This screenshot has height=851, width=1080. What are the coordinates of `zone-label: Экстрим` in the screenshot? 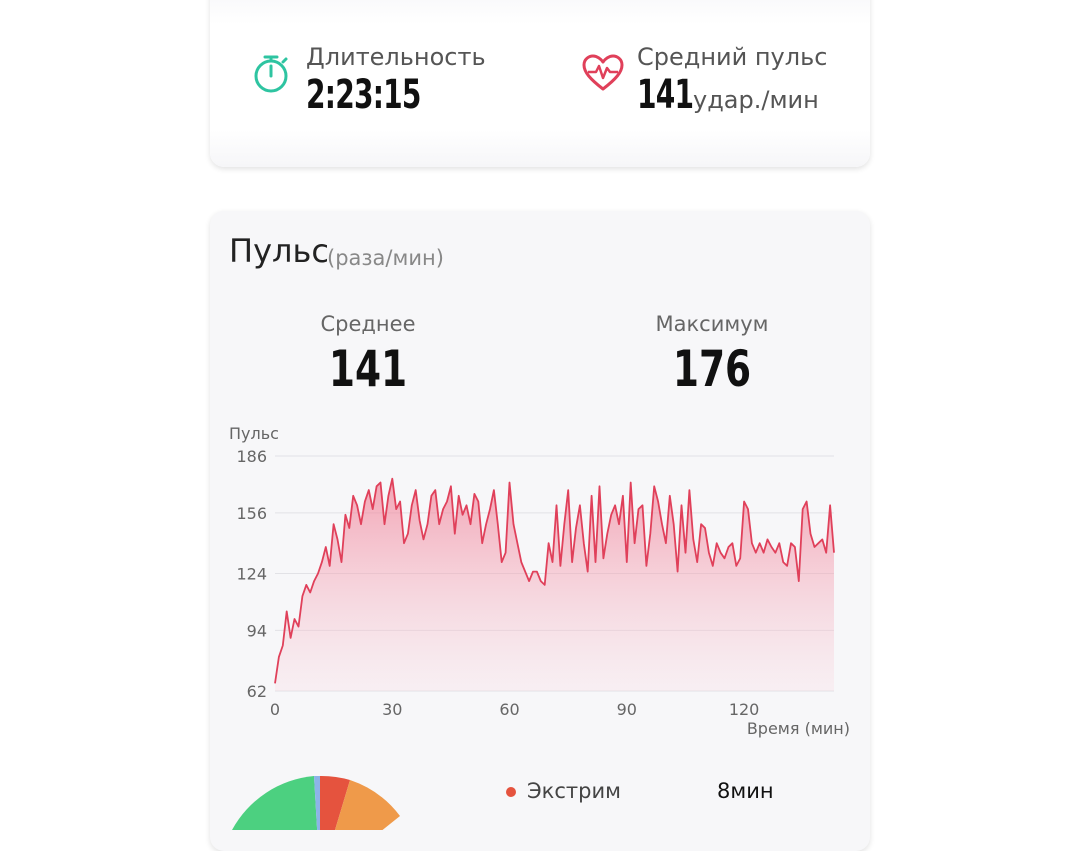 It's located at (574, 791).